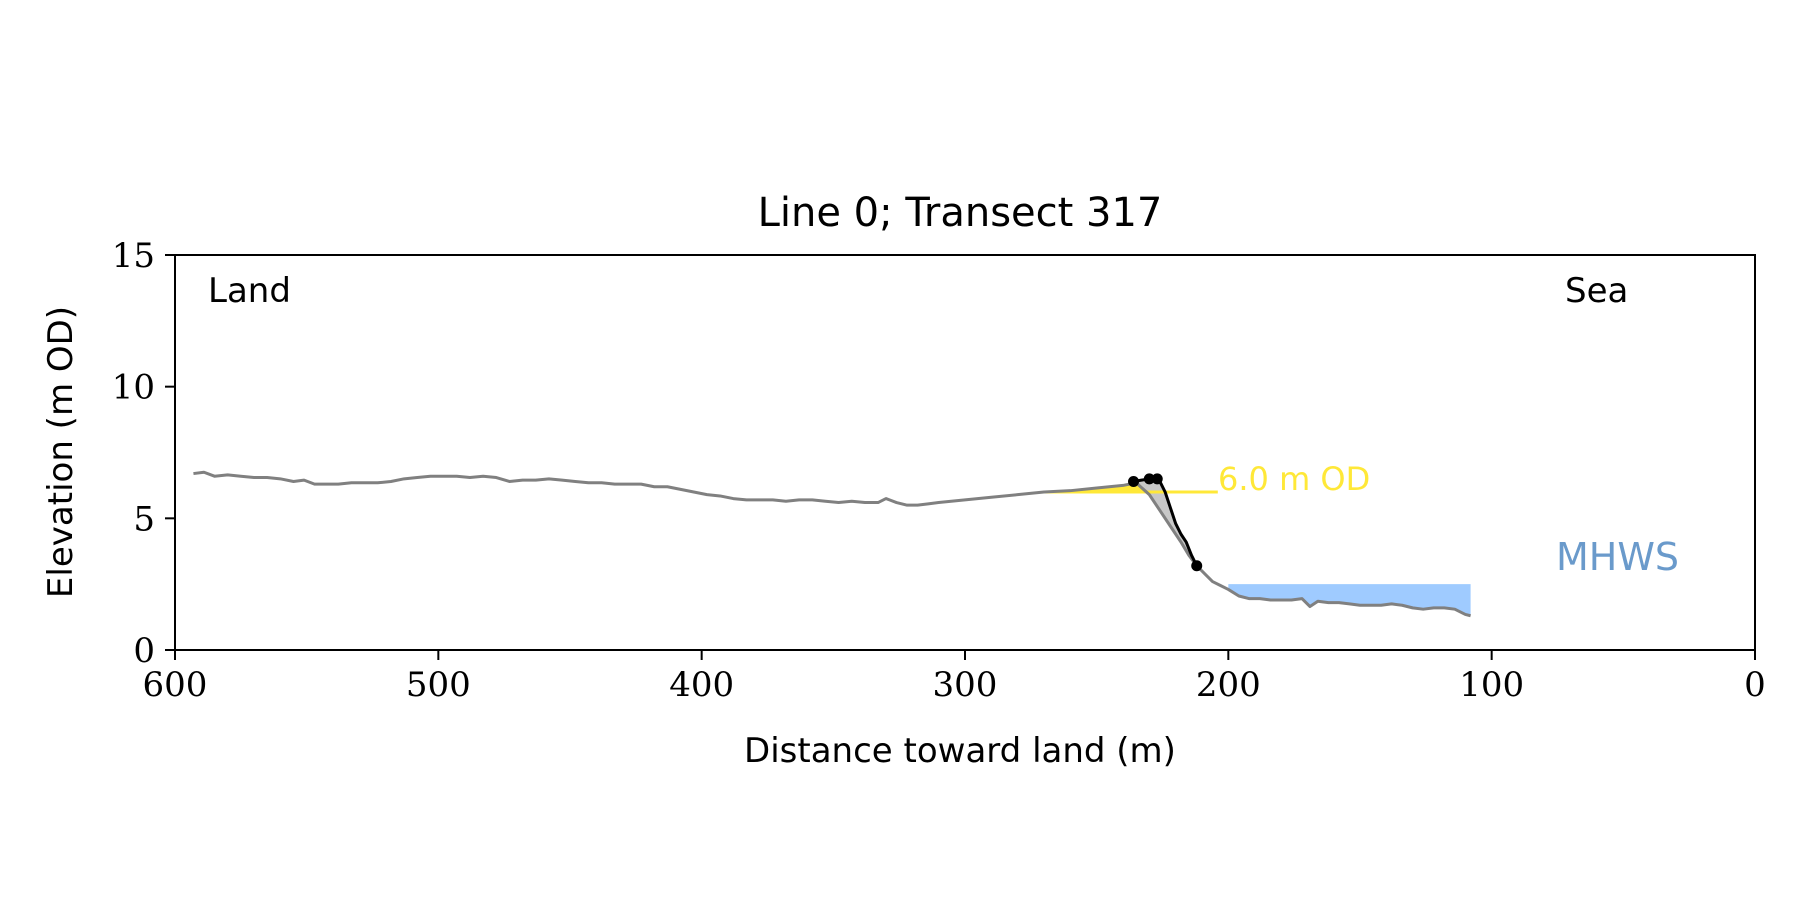 The width and height of the screenshot is (1800, 900). What do you see at coordinates (143, 453) in the screenshot?
I see `y-axis-ticks: 0 5 10 15` at bounding box center [143, 453].